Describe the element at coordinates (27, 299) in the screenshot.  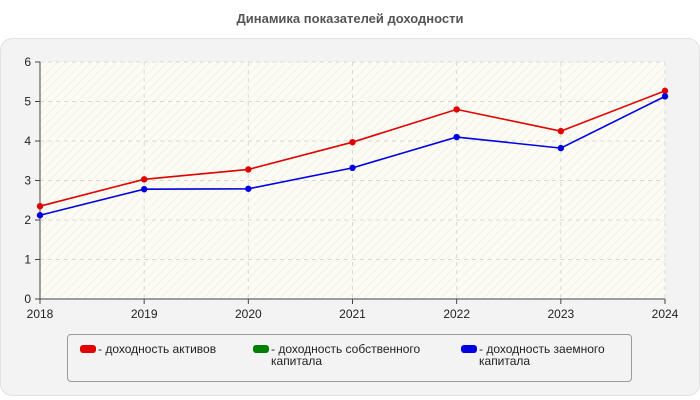
I see `y-tick-label: 0` at that location.